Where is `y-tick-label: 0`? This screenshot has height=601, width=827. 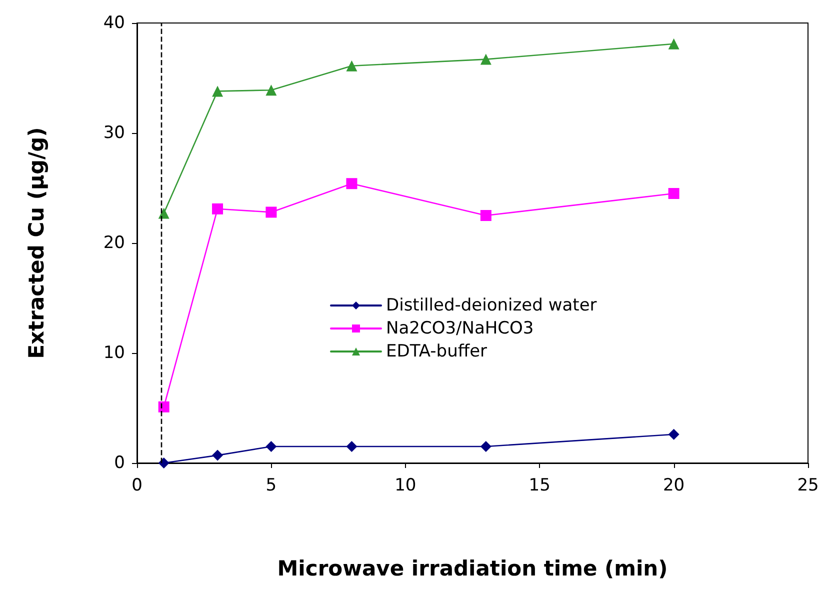
y-tick-label: 0 is located at coordinates (119, 463).